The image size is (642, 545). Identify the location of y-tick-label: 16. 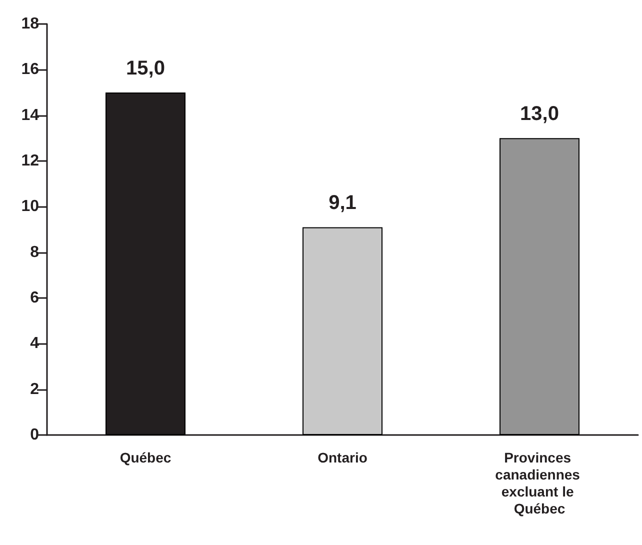
(30, 69).